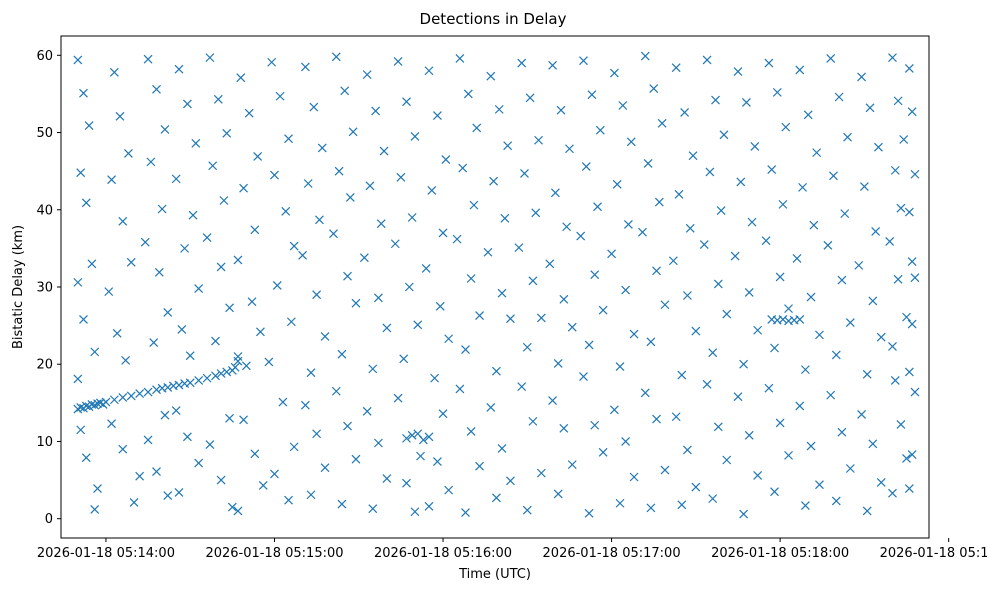 This screenshot has width=987, height=590. Describe the element at coordinates (44, 56) in the screenshot. I see `y-tick-label: 60` at that location.